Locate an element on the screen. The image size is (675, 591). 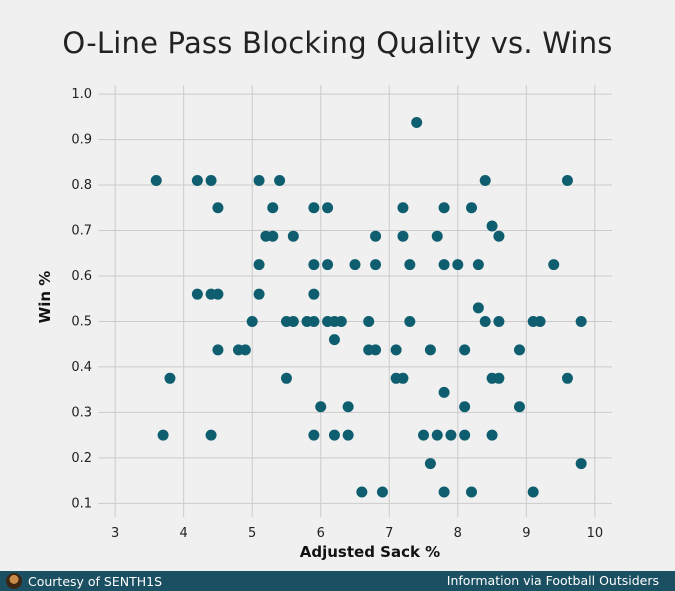
y-tick-label: 0.1 is located at coordinates (81, 503).